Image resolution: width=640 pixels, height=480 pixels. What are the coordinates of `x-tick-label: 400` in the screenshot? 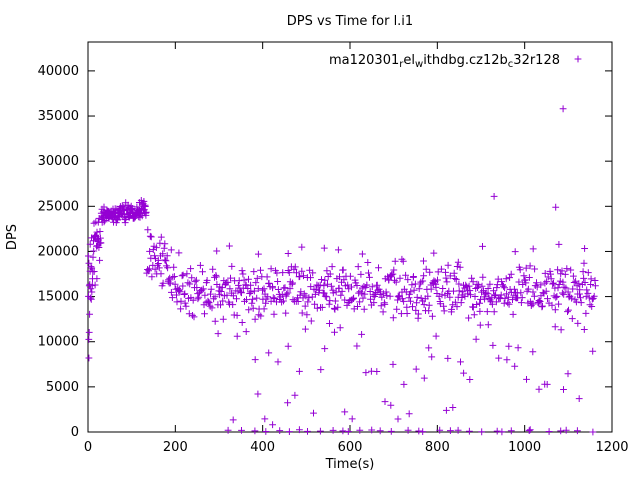 It's located at (262, 447).